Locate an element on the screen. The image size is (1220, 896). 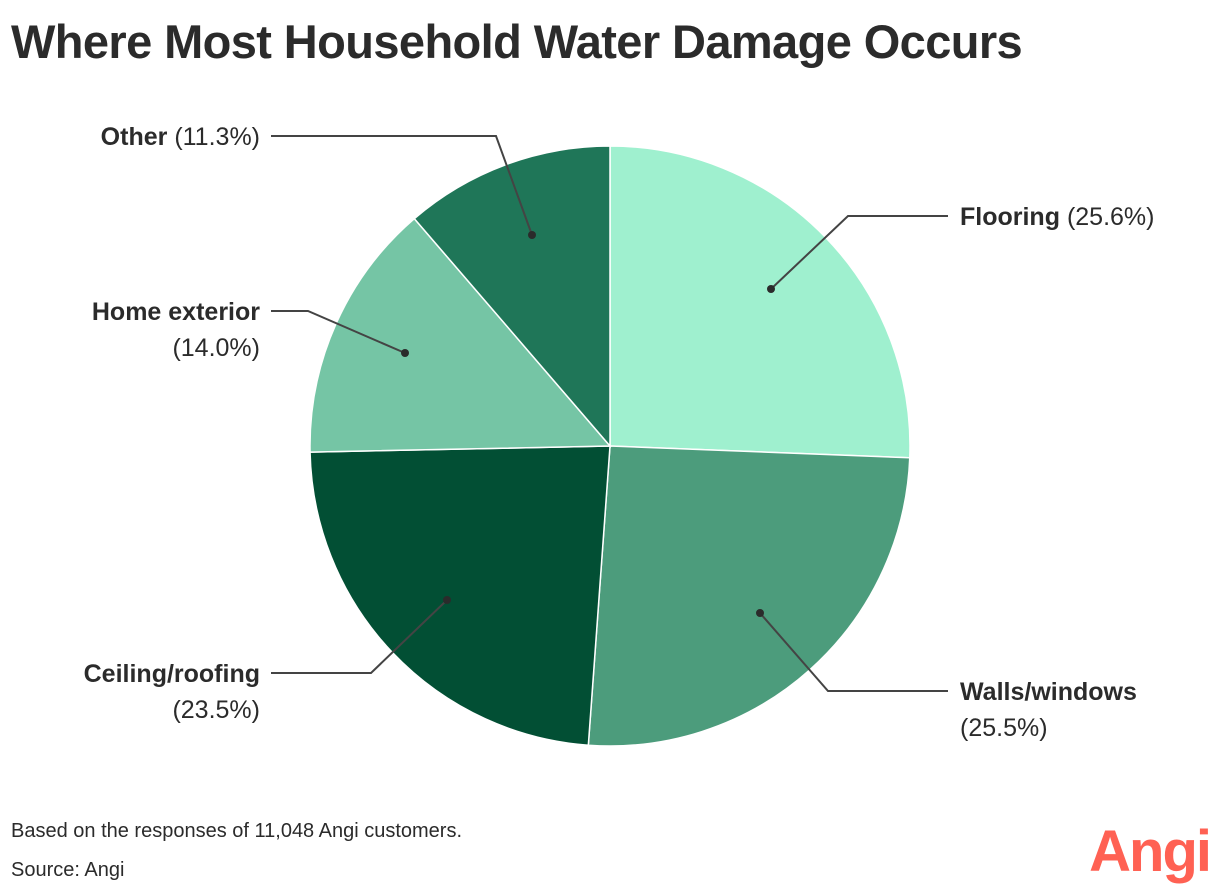
chart-title: Where Most Household Water Damage Occurs is located at coordinates (517, 41).